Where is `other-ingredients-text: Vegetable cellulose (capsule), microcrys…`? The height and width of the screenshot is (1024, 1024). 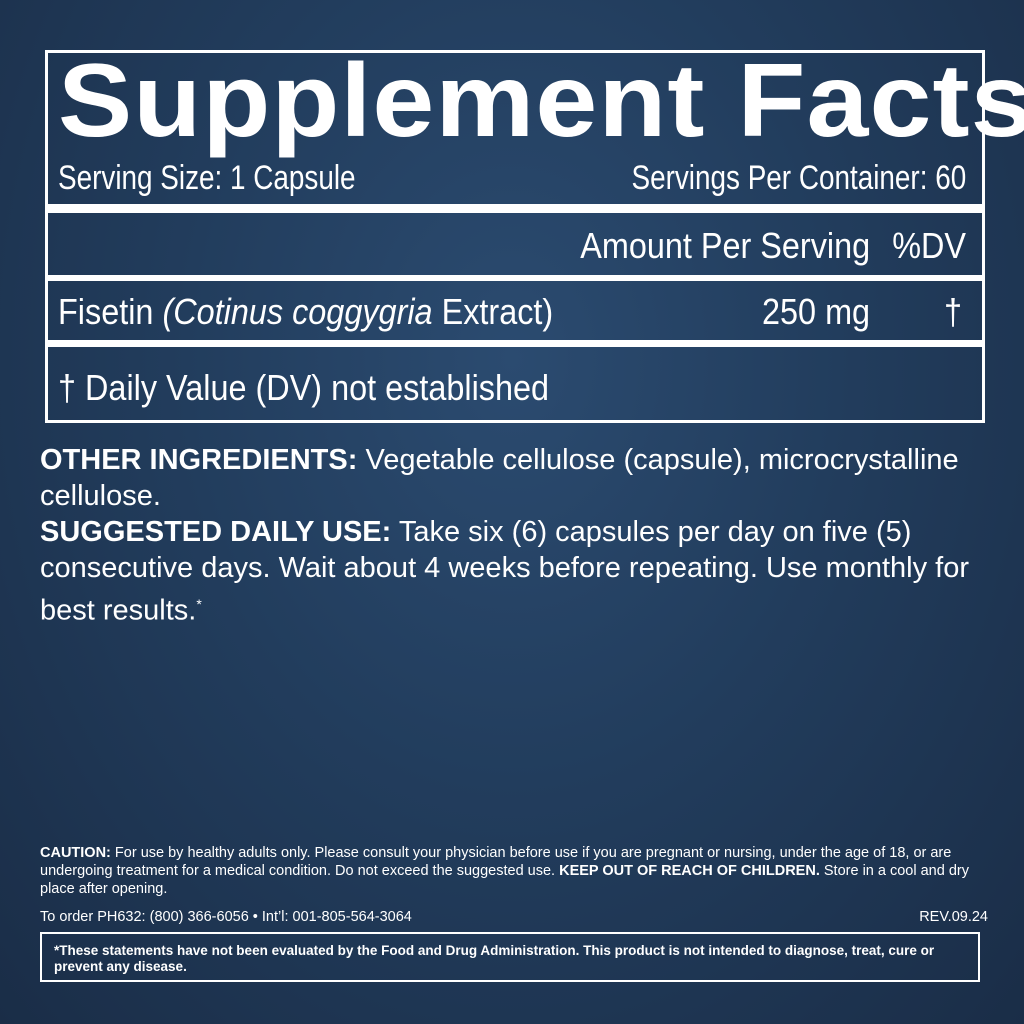
other-ingredients-text: Vegetable cellulose (capsule), microcrys… is located at coordinates (499, 478).